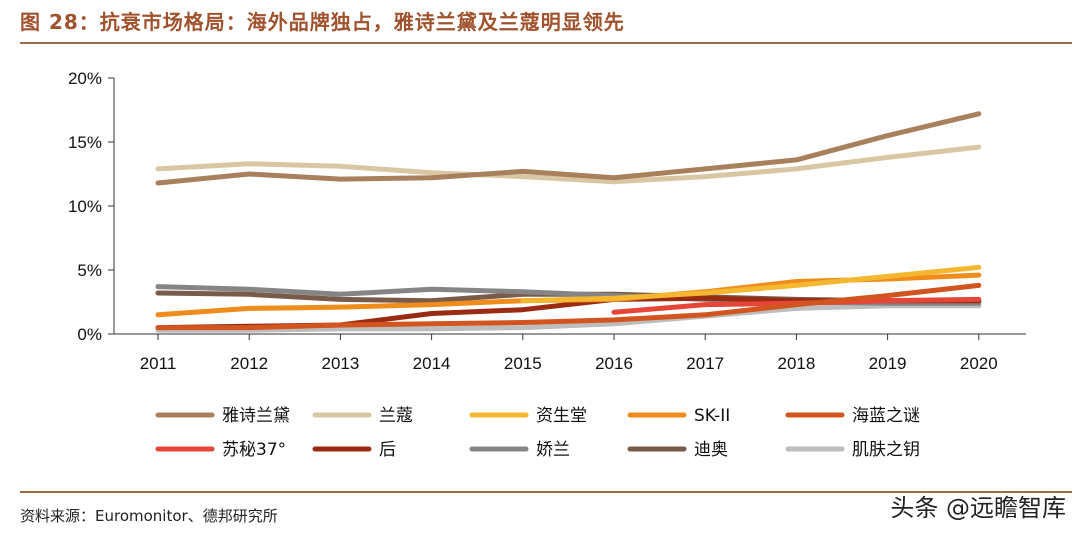 The image size is (1080, 536). Describe the element at coordinates (85, 206) in the screenshot. I see `y-tick-label: 10%` at that location.